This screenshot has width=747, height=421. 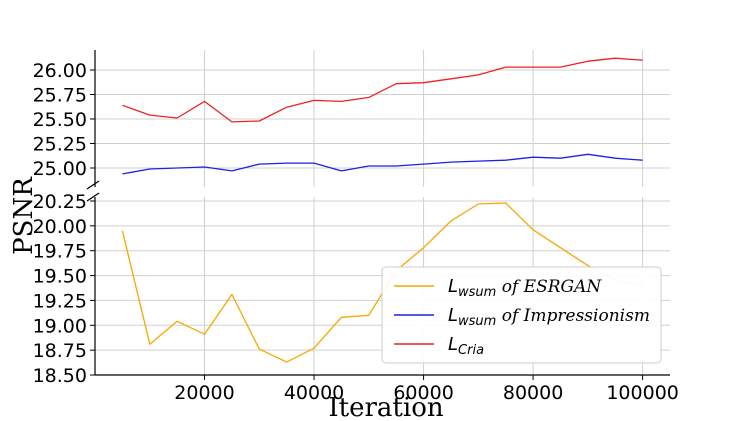 What do you see at coordinates (60, 71) in the screenshot?
I see `y-tick-label: 26.00` at bounding box center [60, 71].